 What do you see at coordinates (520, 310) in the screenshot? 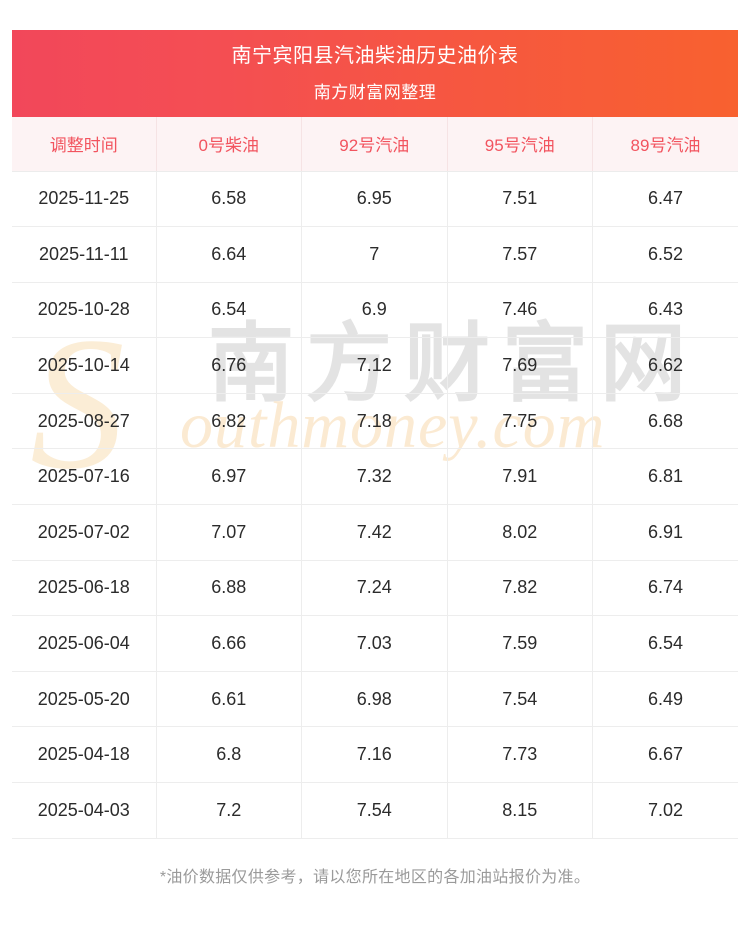
I see `cell-gas95: 7.46` at bounding box center [520, 310].